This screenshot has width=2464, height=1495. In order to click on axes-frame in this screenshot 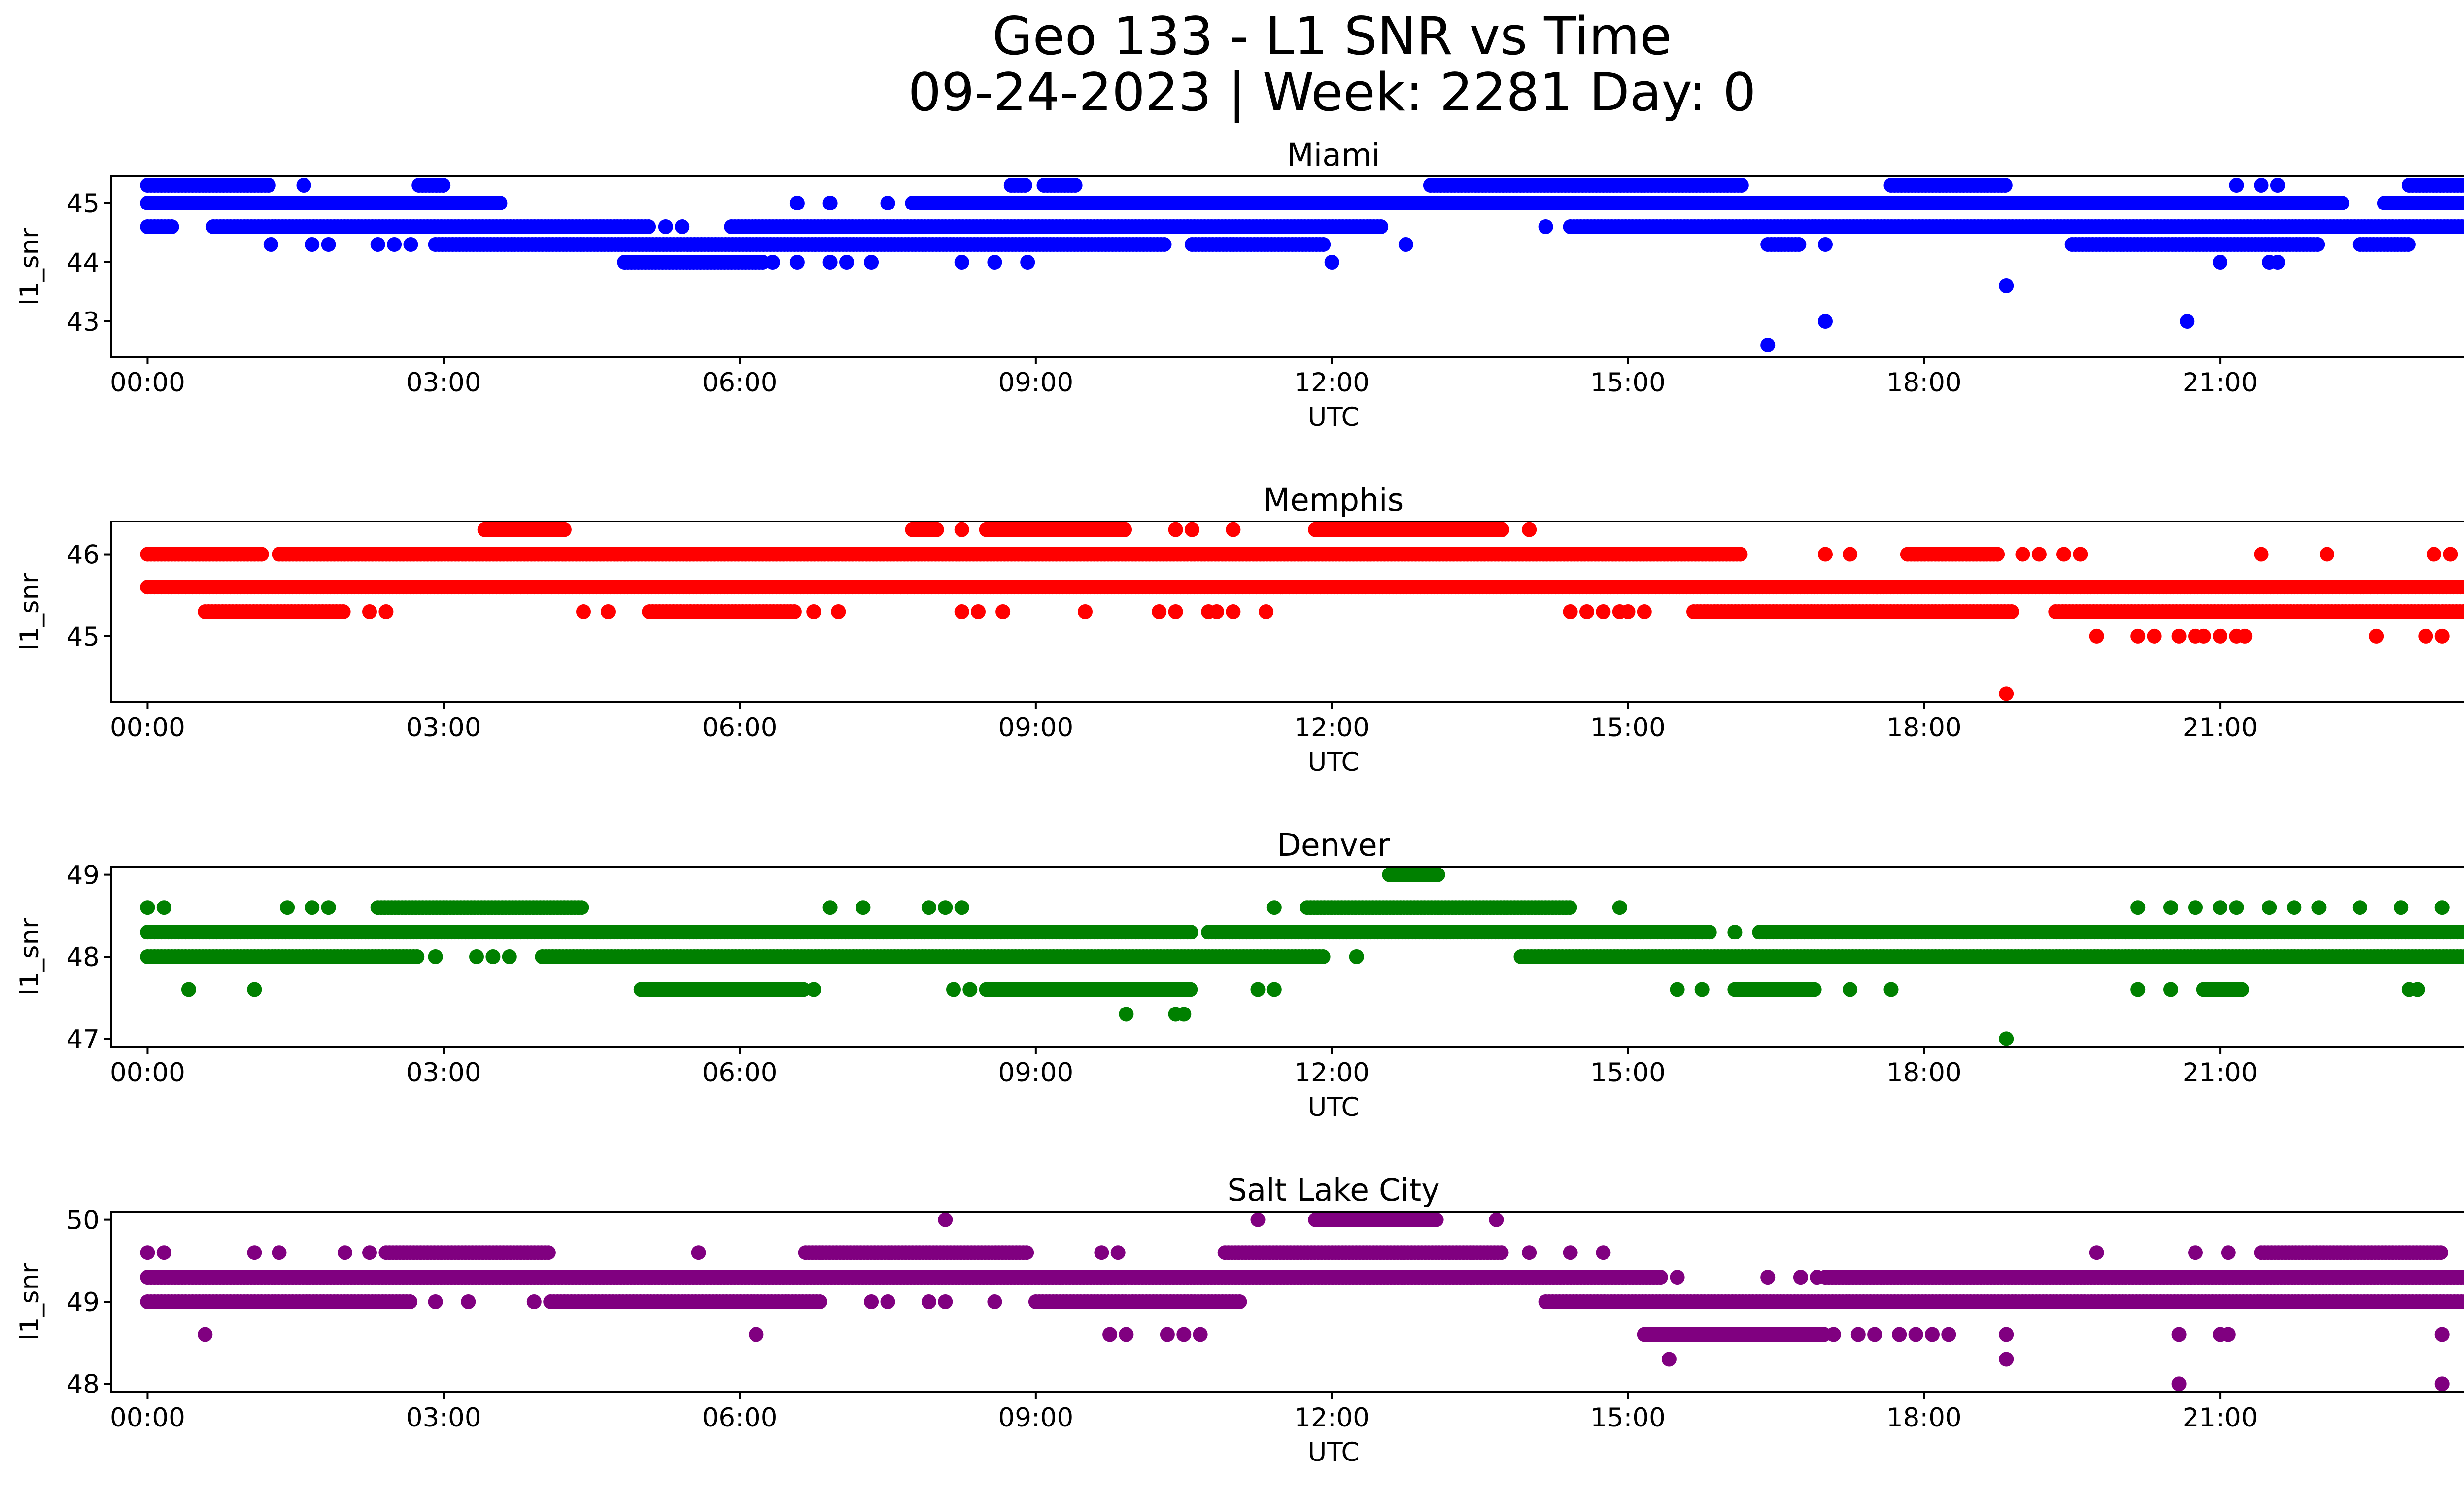, I will do `click(1287, 266)`.